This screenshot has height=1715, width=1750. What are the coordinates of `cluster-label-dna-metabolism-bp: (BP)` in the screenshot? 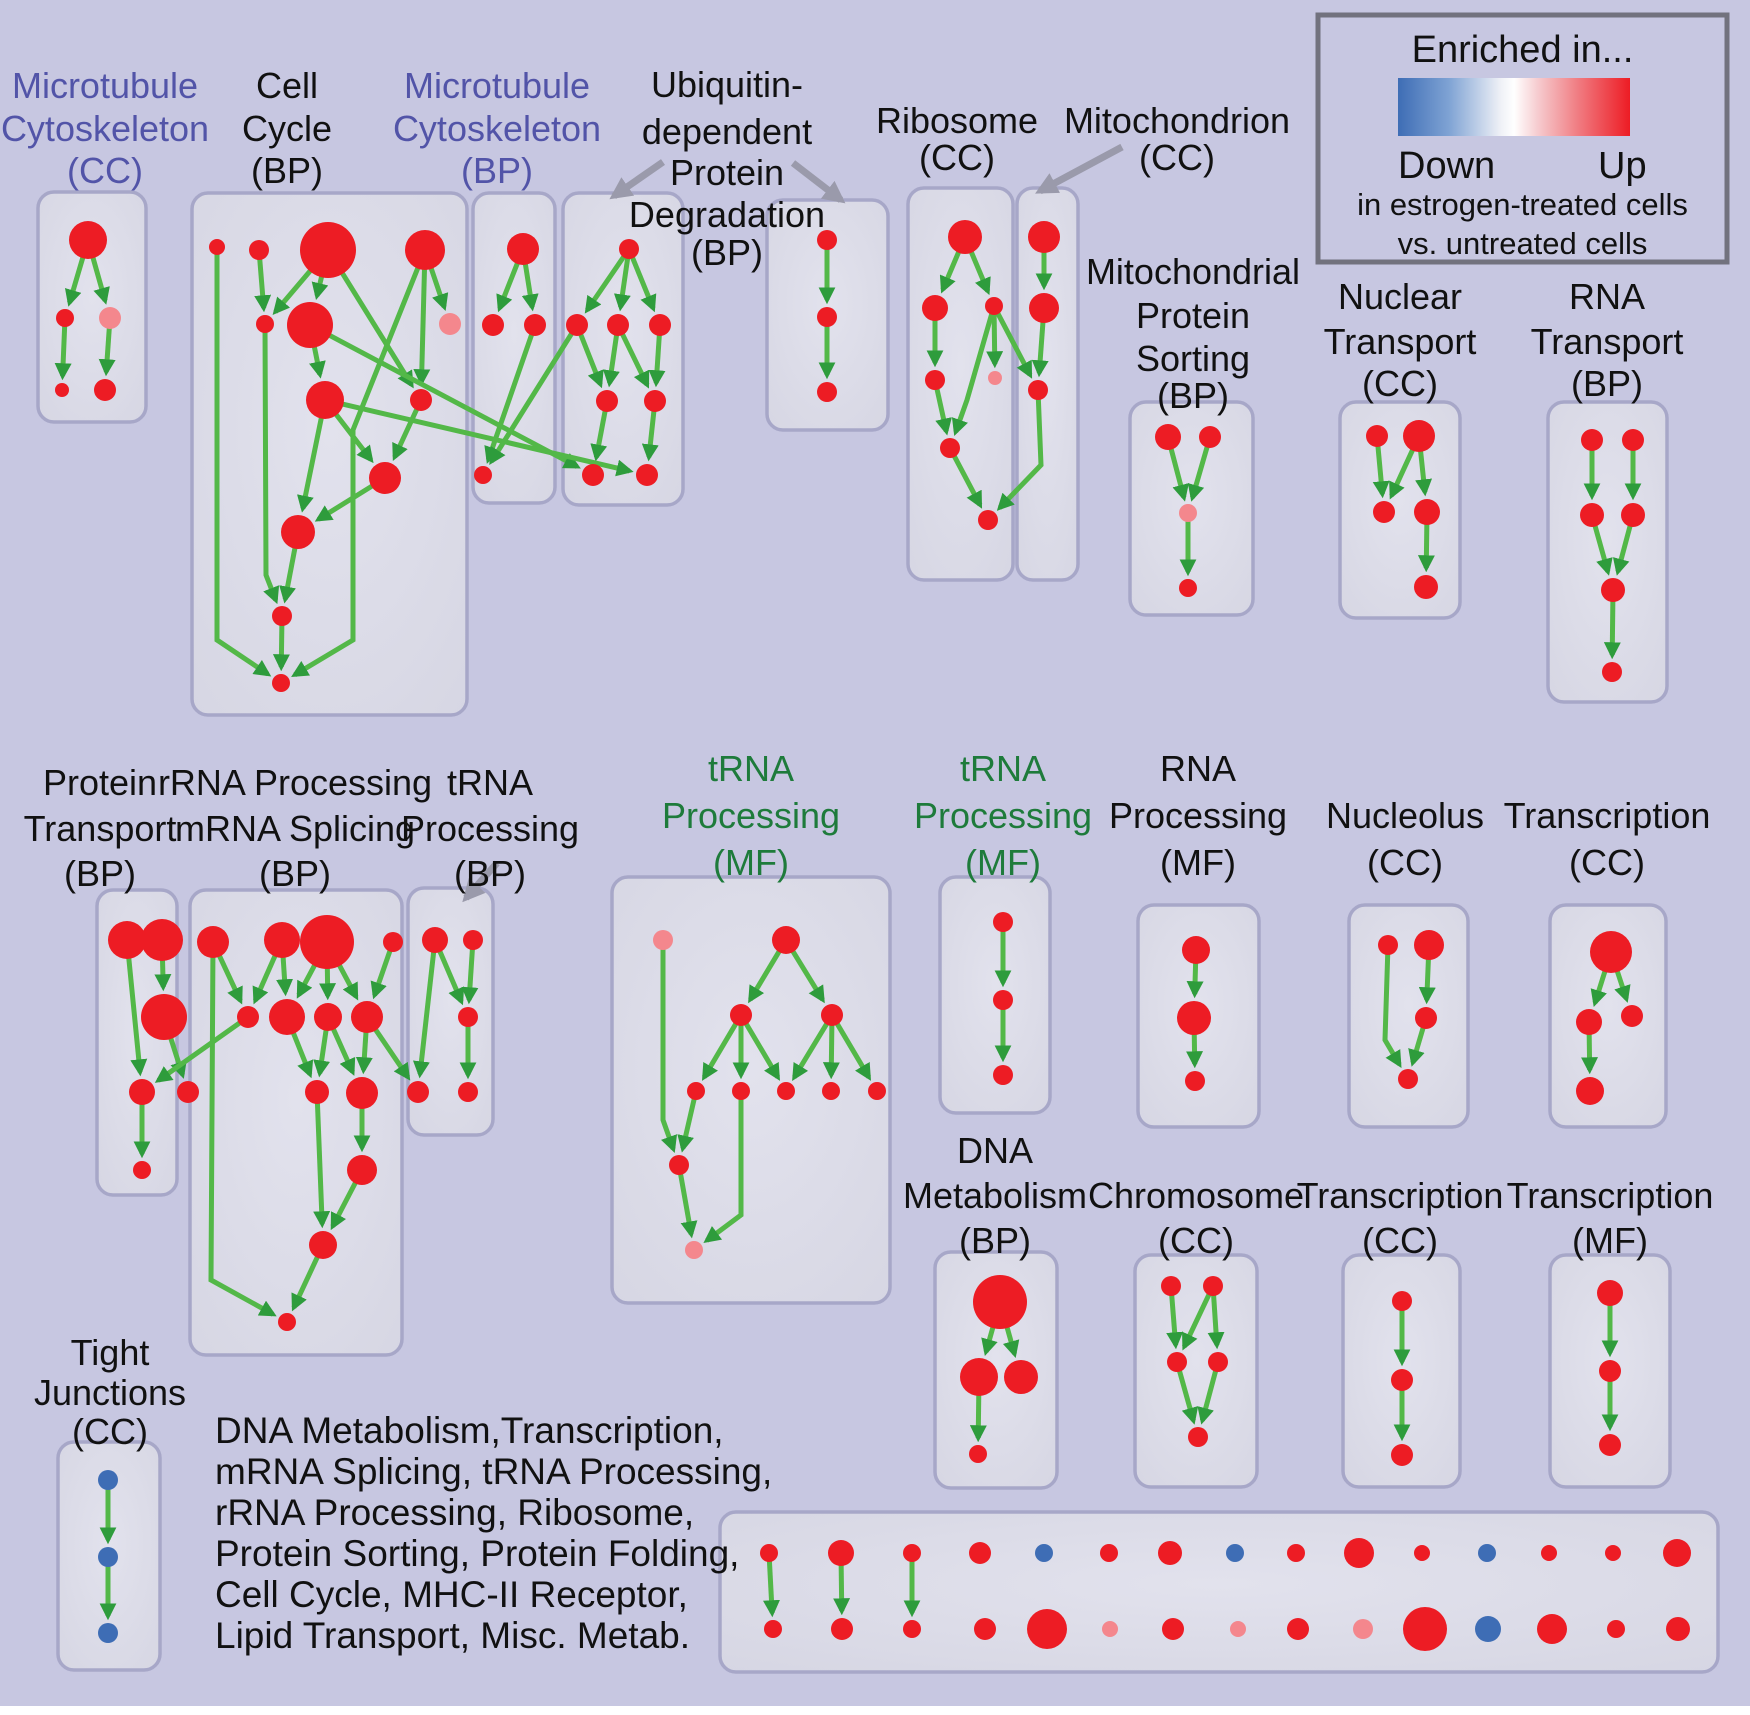 It's located at (995, 1240).